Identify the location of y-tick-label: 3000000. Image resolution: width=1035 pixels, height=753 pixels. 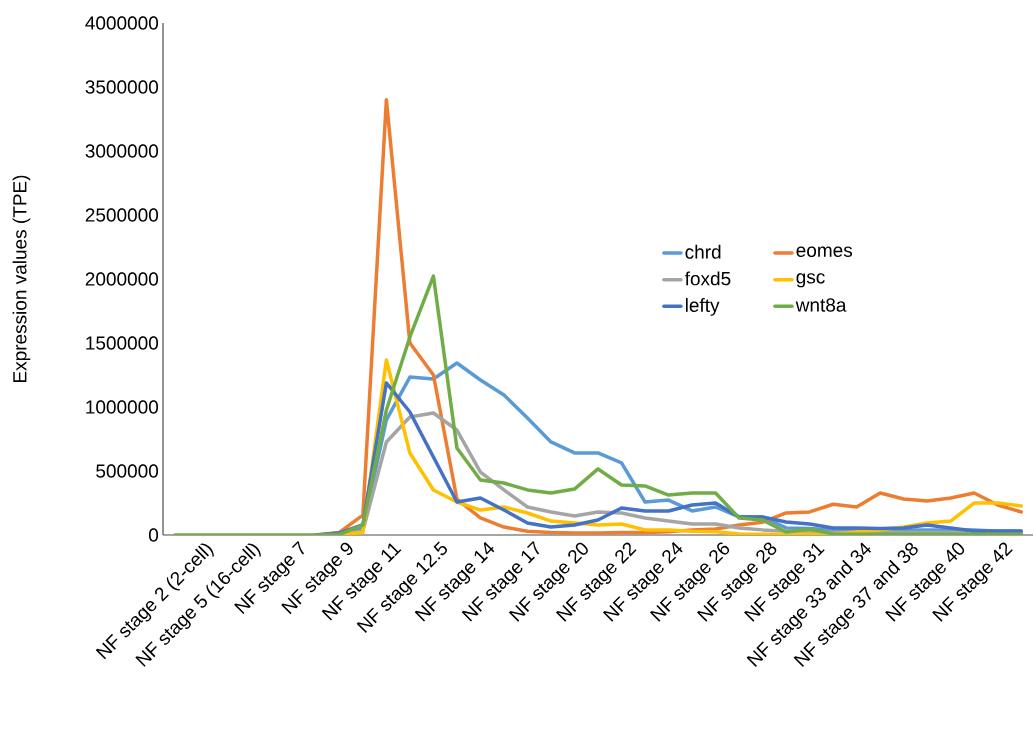
(122, 151).